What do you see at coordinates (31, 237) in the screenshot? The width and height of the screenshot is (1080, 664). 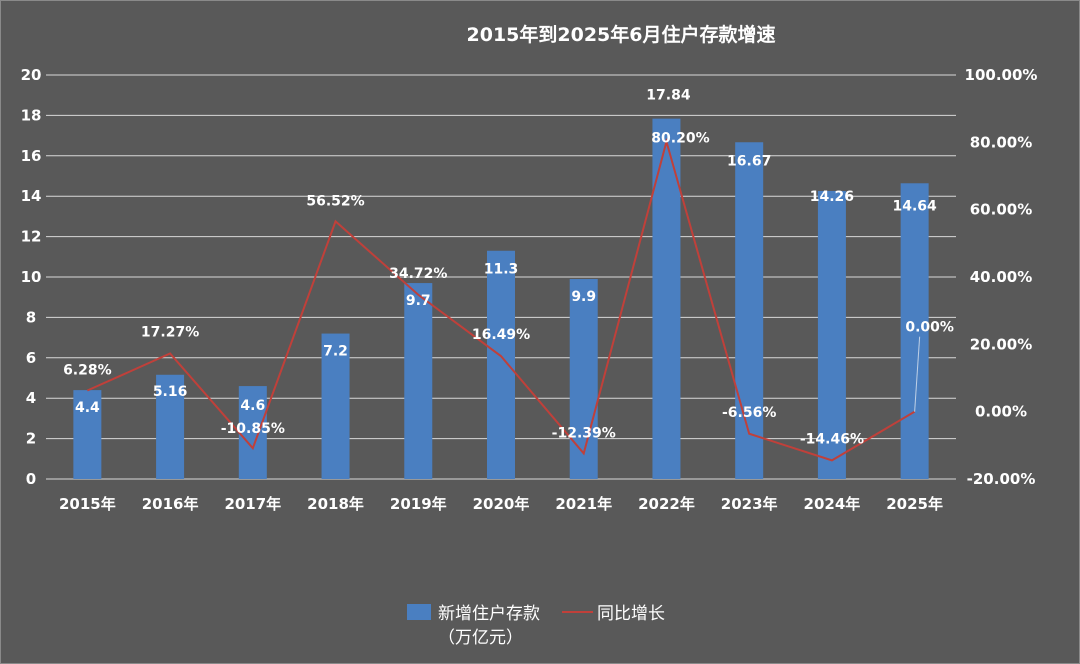 I see `y-left-tick-label: 12` at bounding box center [31, 237].